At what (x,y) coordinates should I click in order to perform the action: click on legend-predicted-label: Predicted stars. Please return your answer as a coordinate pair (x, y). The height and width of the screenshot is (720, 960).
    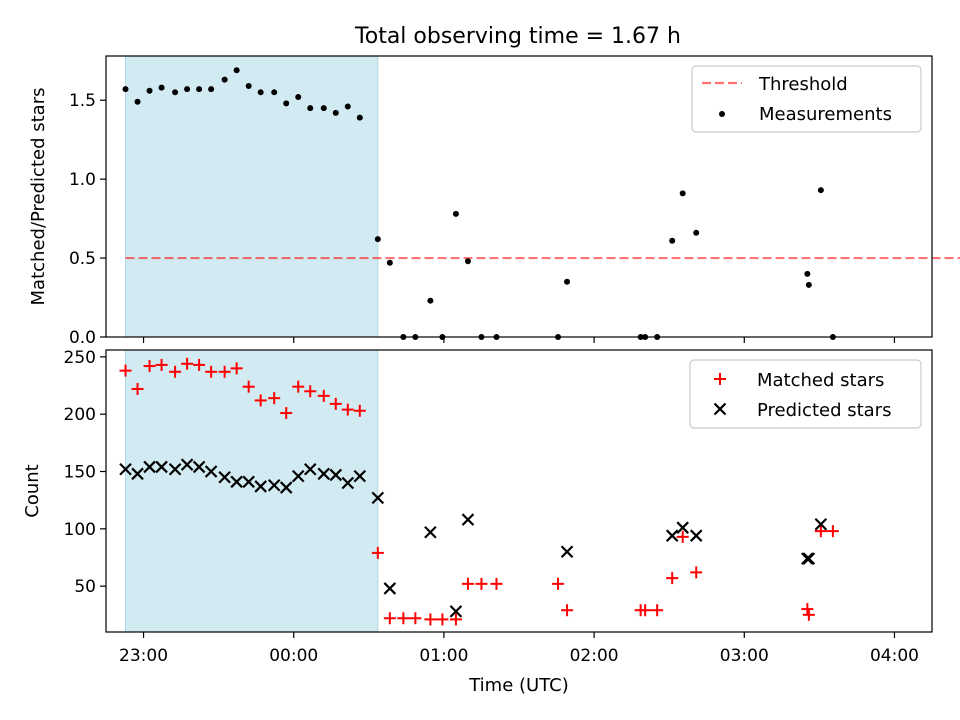
    Looking at the image, I should click on (824, 410).